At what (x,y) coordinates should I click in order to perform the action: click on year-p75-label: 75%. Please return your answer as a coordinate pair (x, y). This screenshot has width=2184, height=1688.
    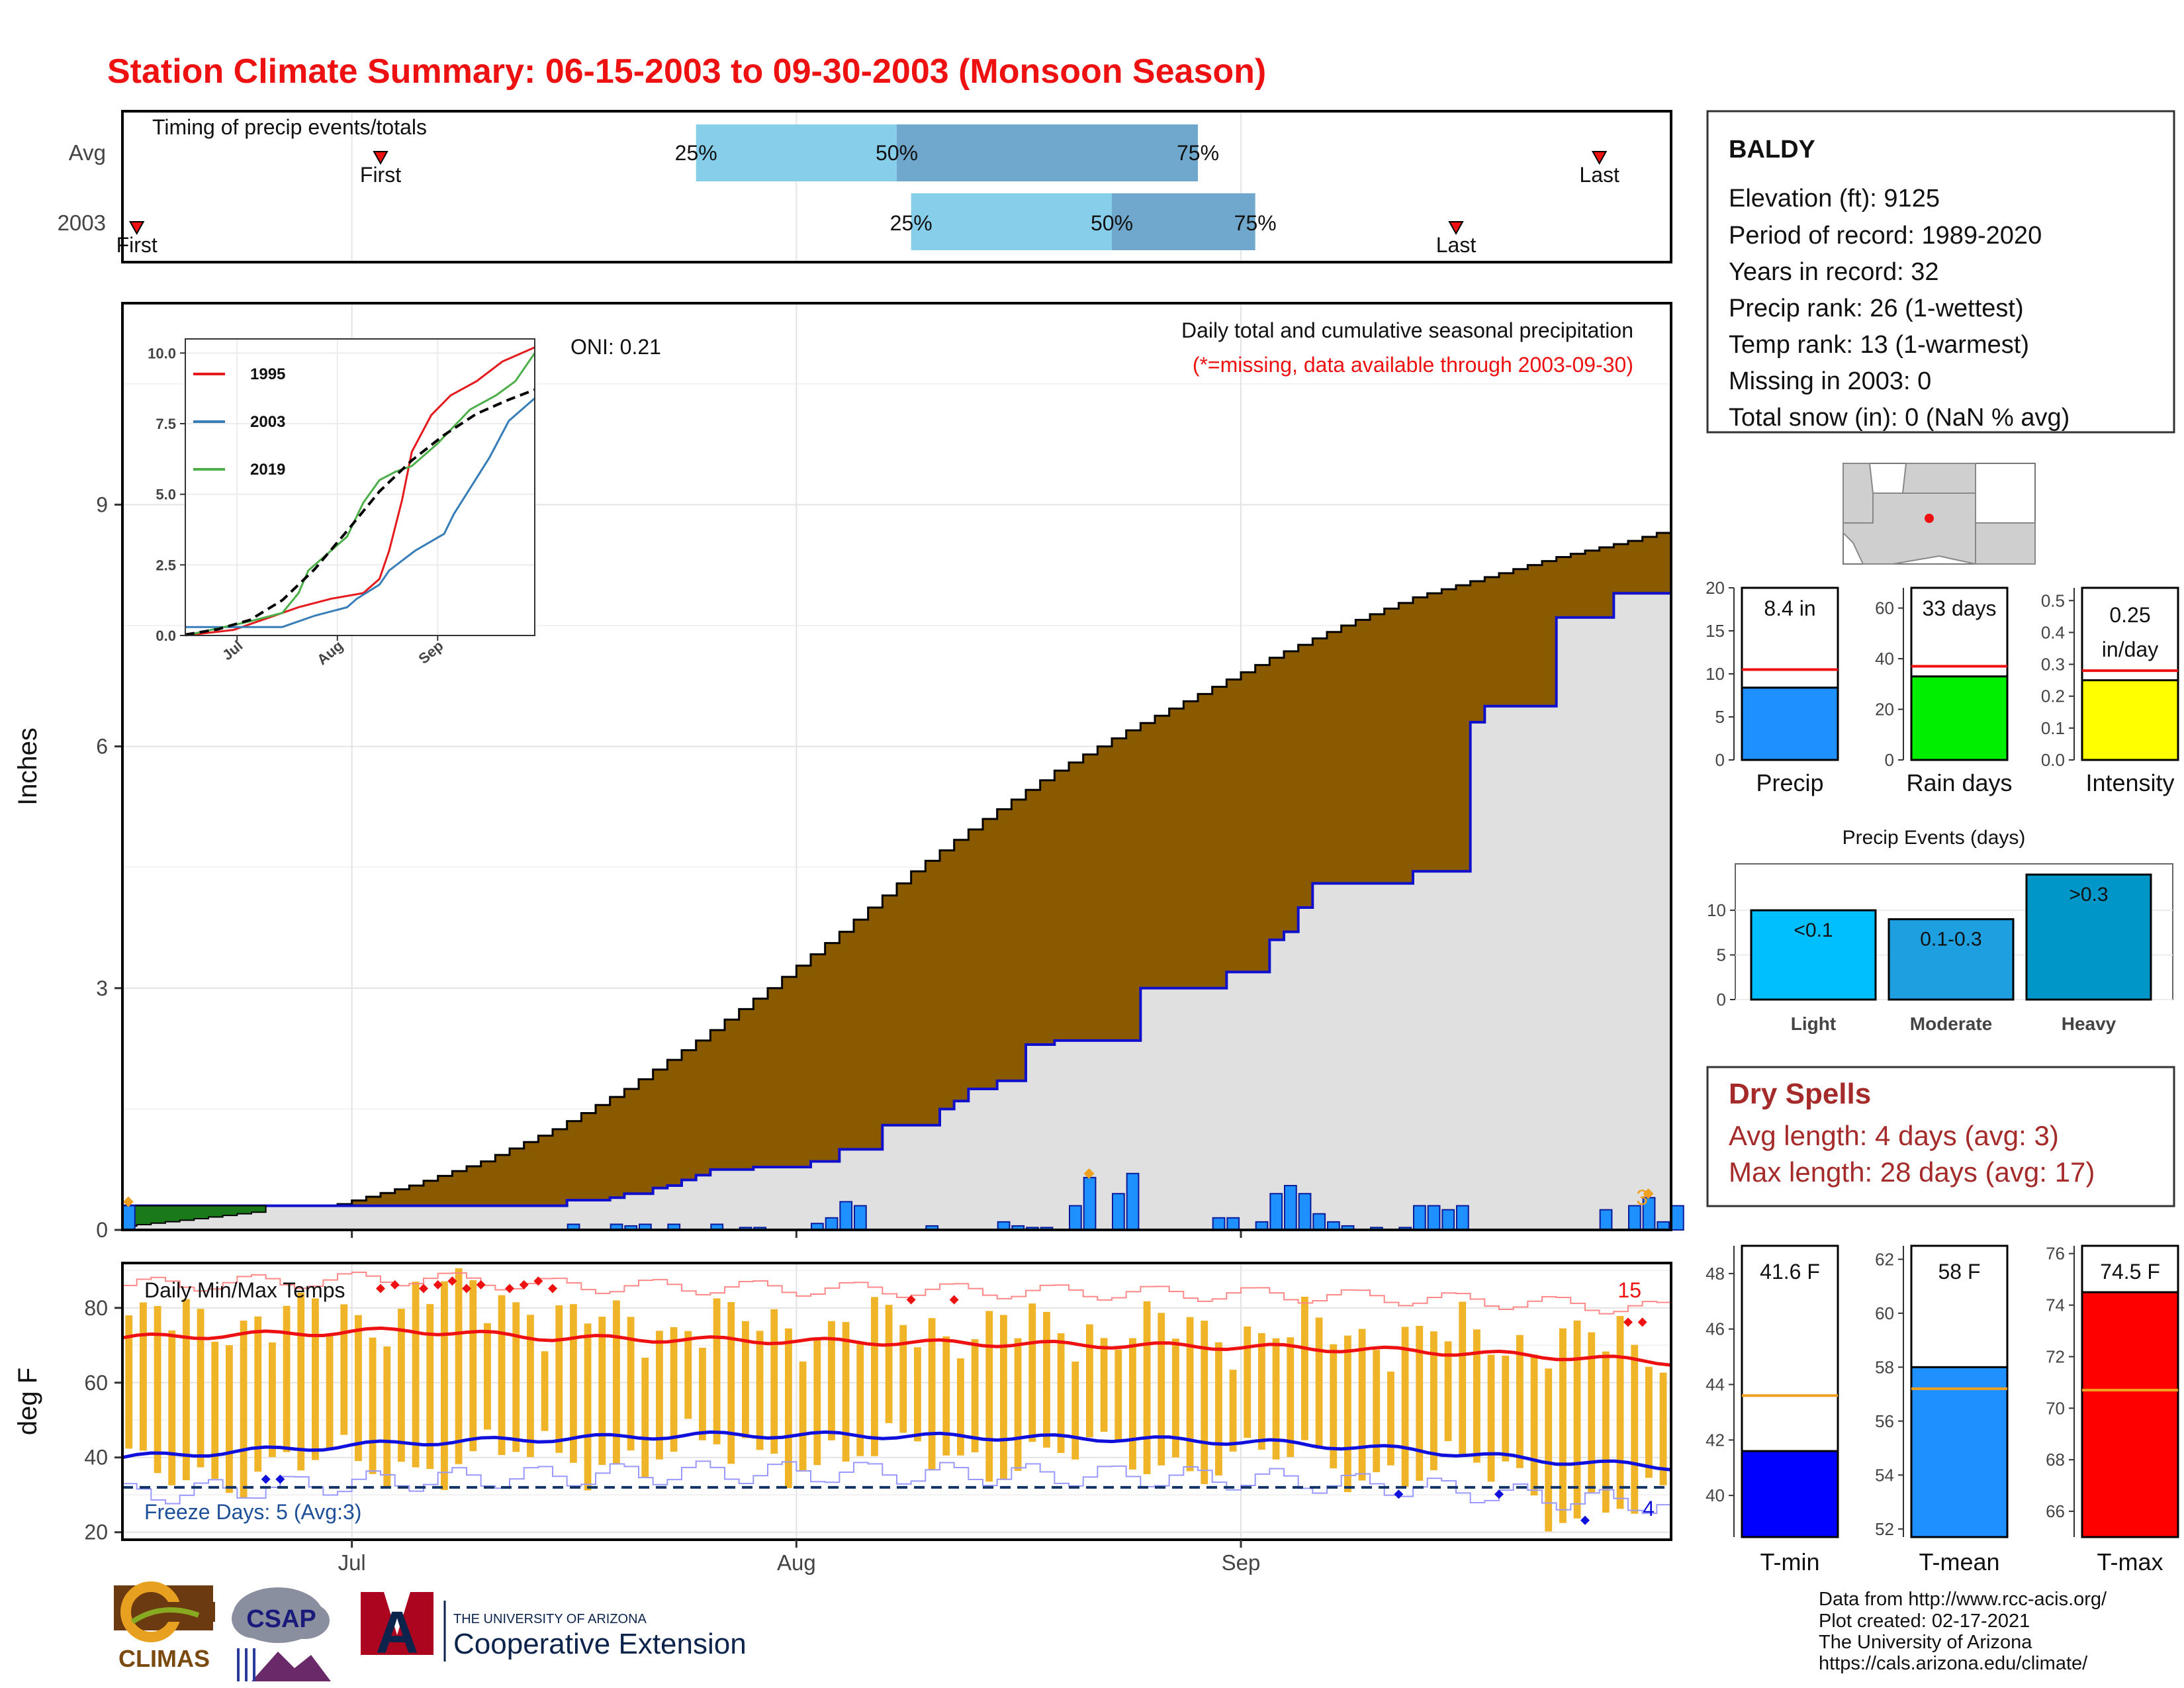
    Looking at the image, I should click on (1255, 223).